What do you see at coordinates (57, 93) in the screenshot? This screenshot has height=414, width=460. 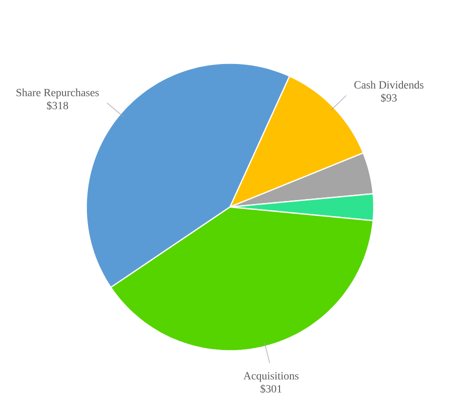 I see `slice-label: Share Repurchases` at bounding box center [57, 93].